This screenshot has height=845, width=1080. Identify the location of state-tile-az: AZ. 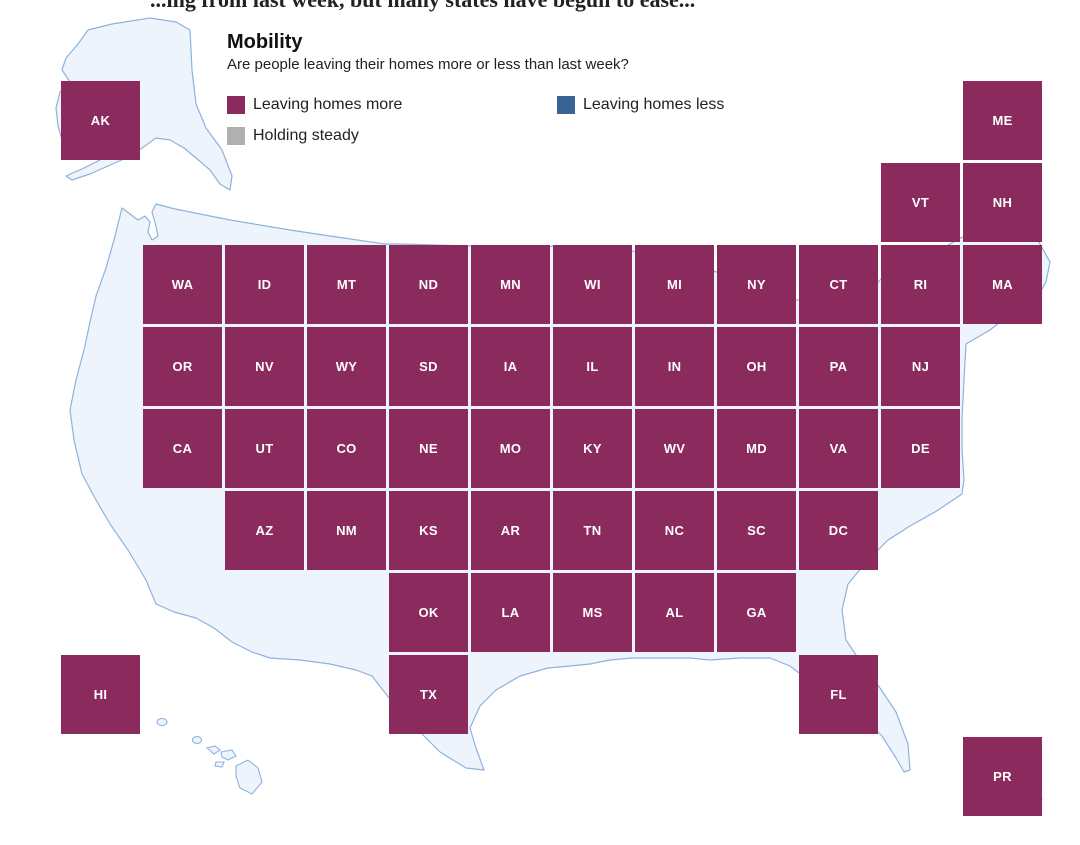
(264, 530).